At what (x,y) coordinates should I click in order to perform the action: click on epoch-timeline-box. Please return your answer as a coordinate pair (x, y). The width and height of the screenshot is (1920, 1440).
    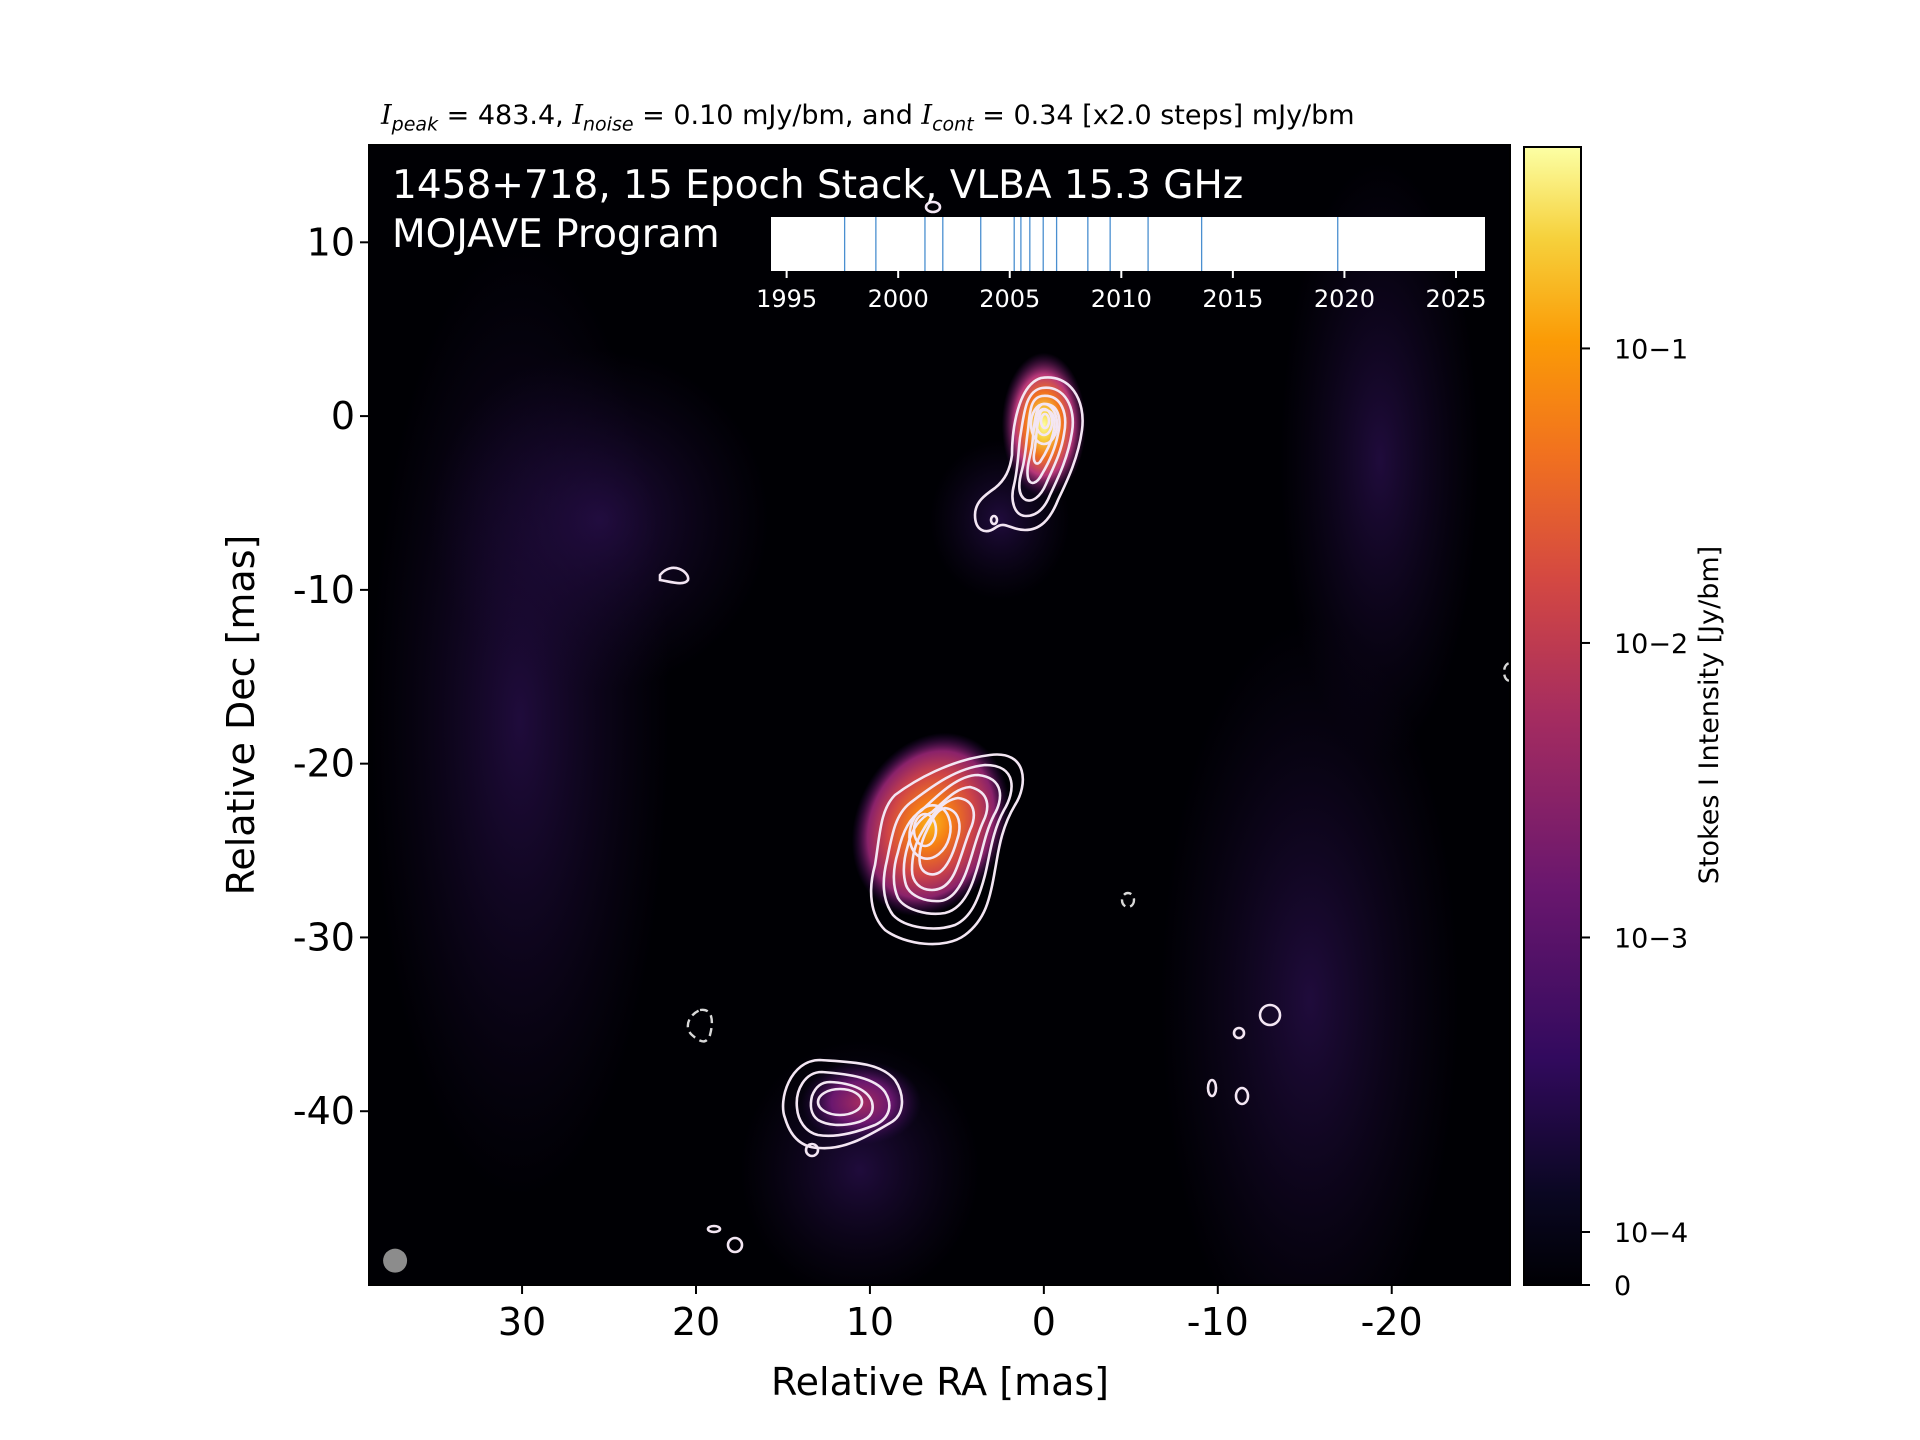
    Looking at the image, I should click on (1128, 244).